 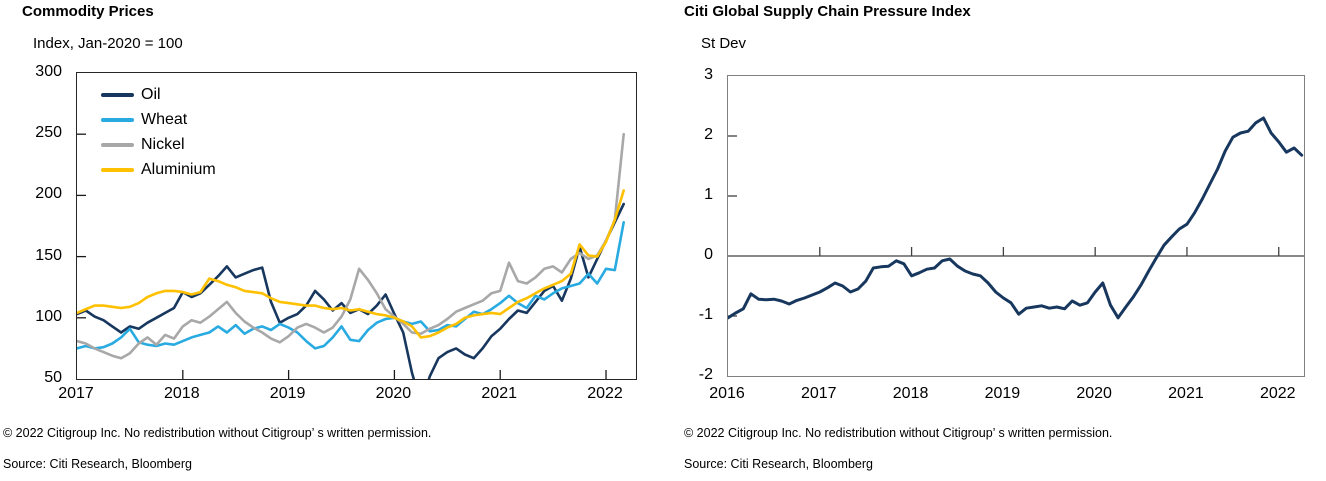 What do you see at coordinates (705, 314) in the screenshot?
I see `y-axis-tick-label: -1` at bounding box center [705, 314].